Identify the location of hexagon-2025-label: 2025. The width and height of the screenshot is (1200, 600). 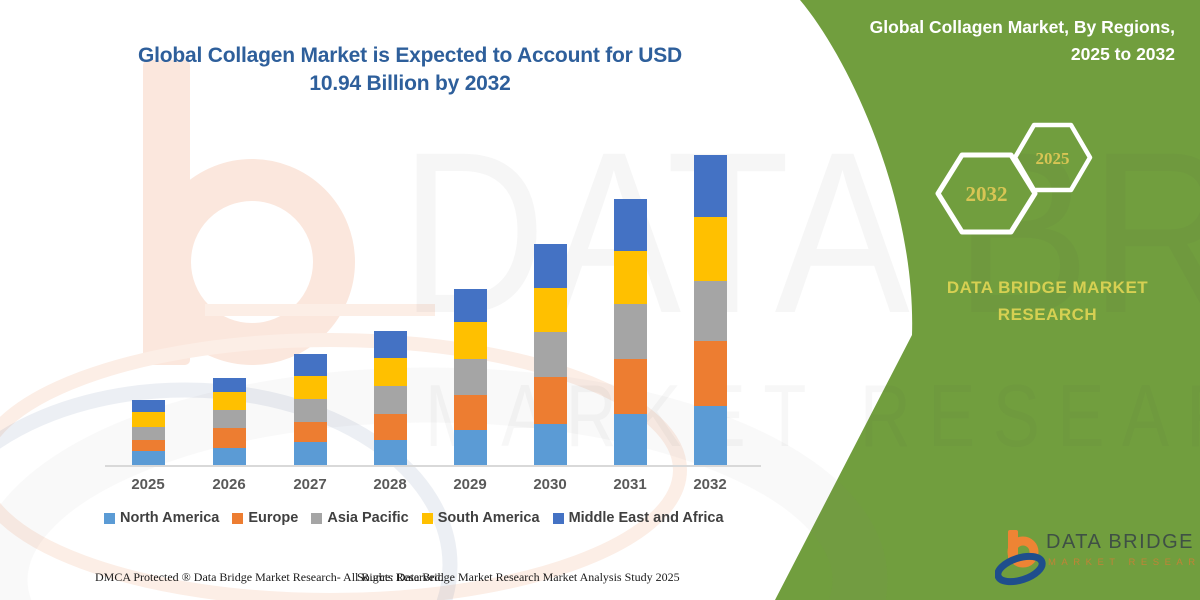
(1053, 158).